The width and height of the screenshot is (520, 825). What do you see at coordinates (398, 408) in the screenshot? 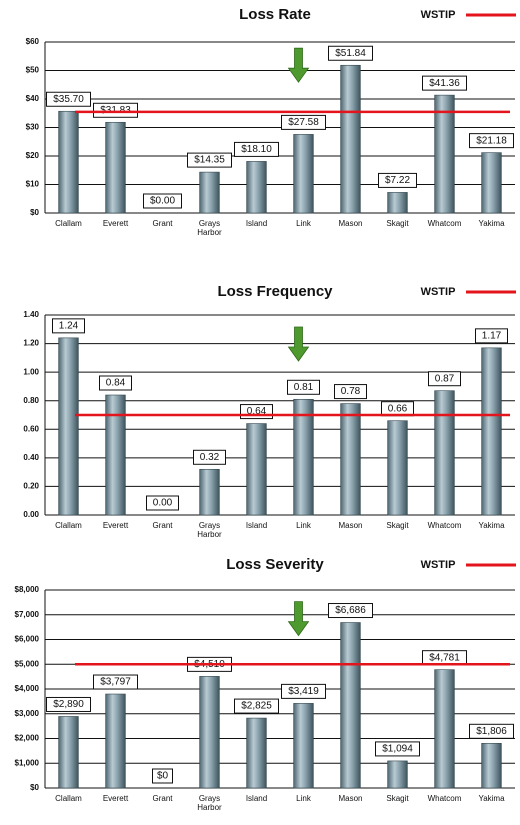
I see `value-label: 0.66` at bounding box center [398, 408].